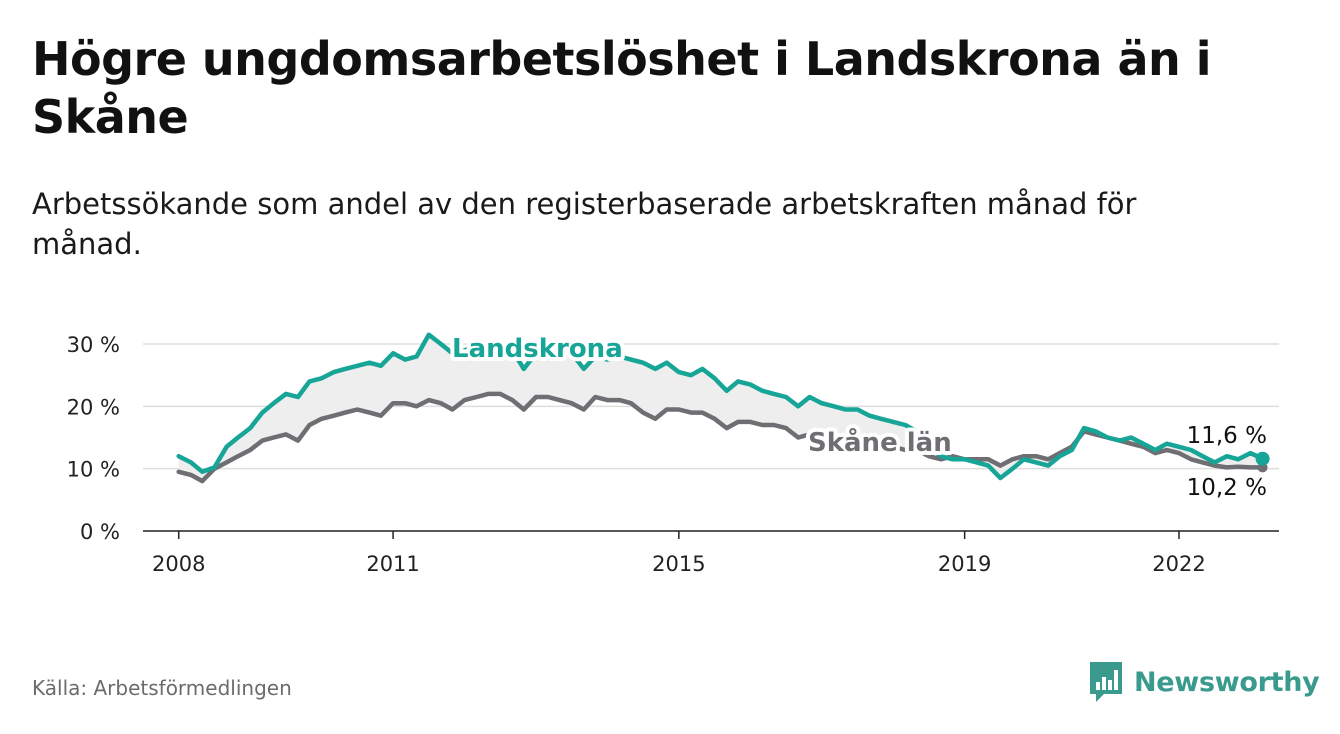 This screenshot has width=1340, height=734. What do you see at coordinates (93, 345) in the screenshot?
I see `y-tick-label: 30 %` at bounding box center [93, 345].